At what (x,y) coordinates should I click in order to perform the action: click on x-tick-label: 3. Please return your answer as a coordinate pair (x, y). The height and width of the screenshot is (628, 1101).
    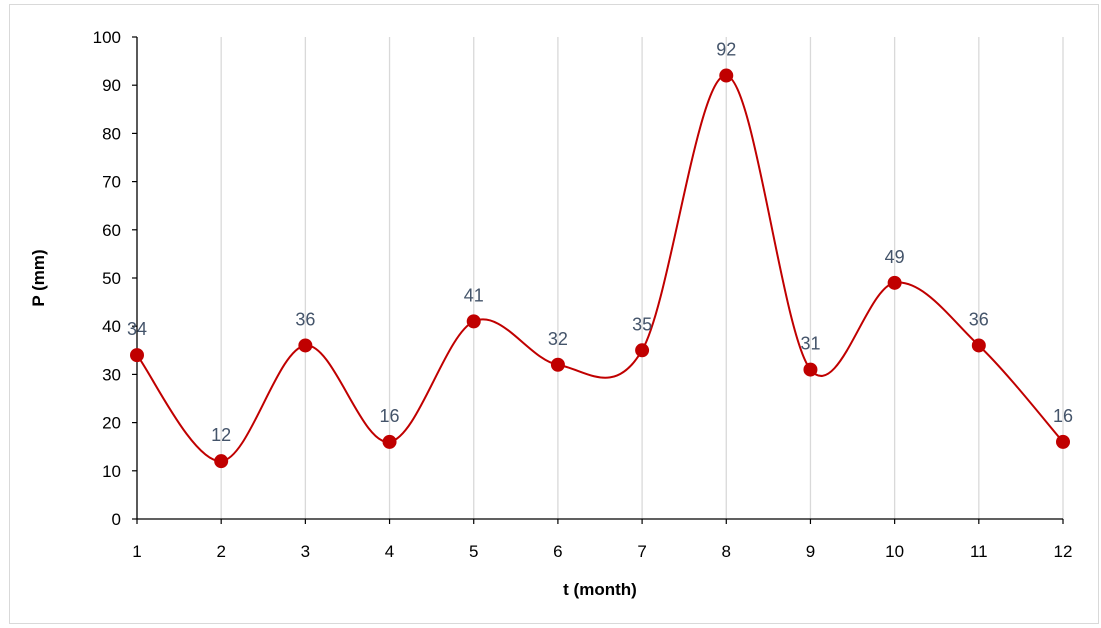
    Looking at the image, I should click on (305, 551).